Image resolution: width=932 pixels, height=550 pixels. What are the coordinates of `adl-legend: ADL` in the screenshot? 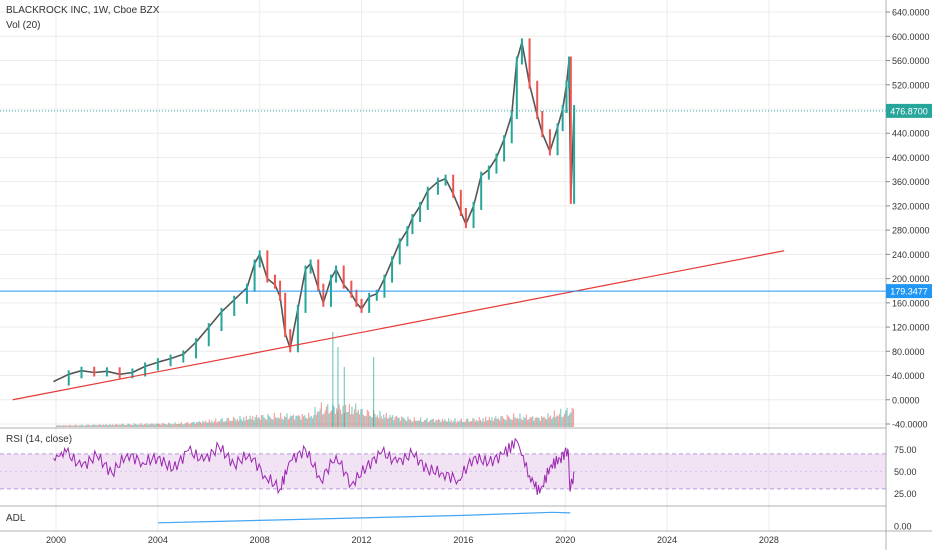 It's located at (16, 518).